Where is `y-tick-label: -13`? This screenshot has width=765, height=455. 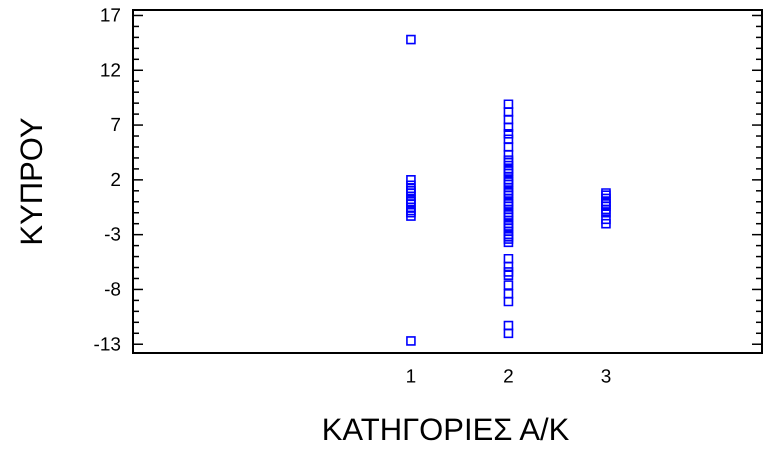
y-tick-label: -13 is located at coordinates (107, 345).